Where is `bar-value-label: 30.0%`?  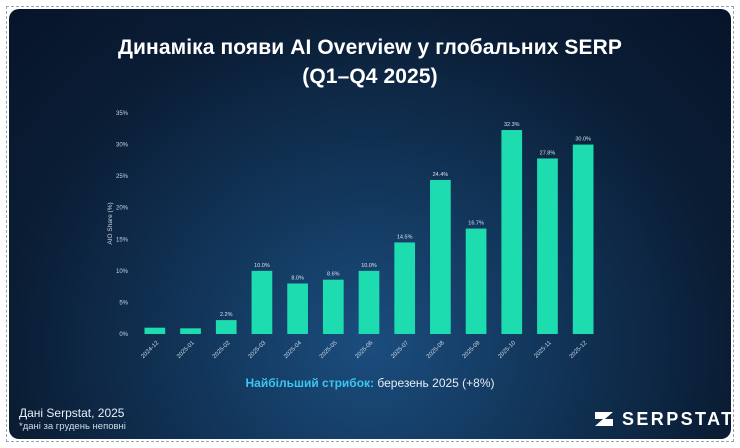
bar-value-label: 30.0% is located at coordinates (583, 140).